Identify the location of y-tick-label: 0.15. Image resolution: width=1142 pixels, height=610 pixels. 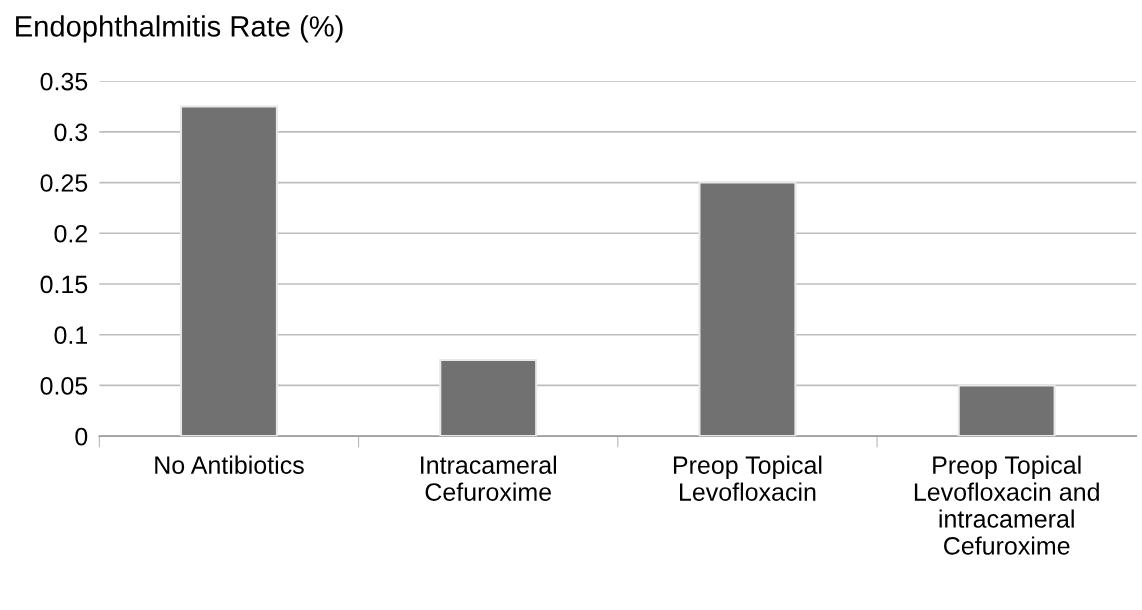
(64, 284).